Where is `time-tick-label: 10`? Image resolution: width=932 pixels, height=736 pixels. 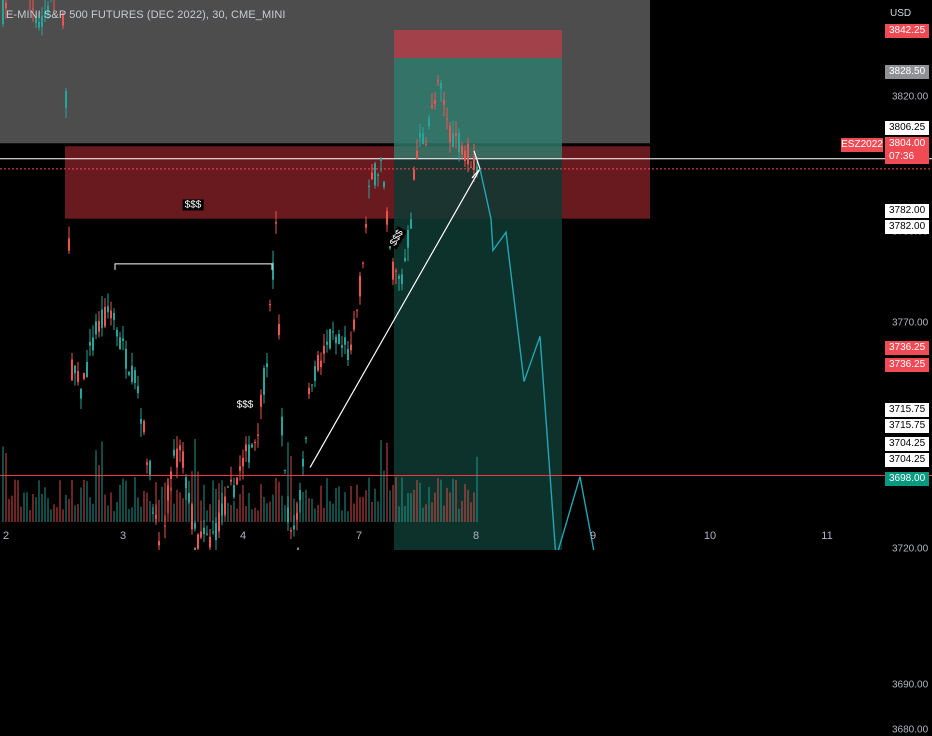 time-tick-label: 10 is located at coordinates (710, 536).